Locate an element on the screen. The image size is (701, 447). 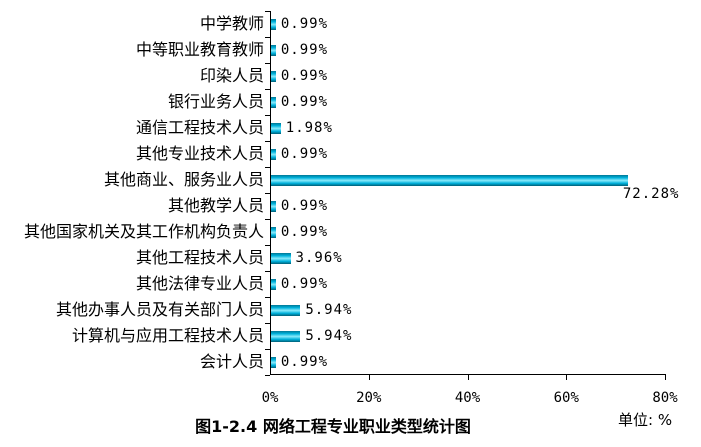
value-label: 1.98% is located at coordinates (309, 128).